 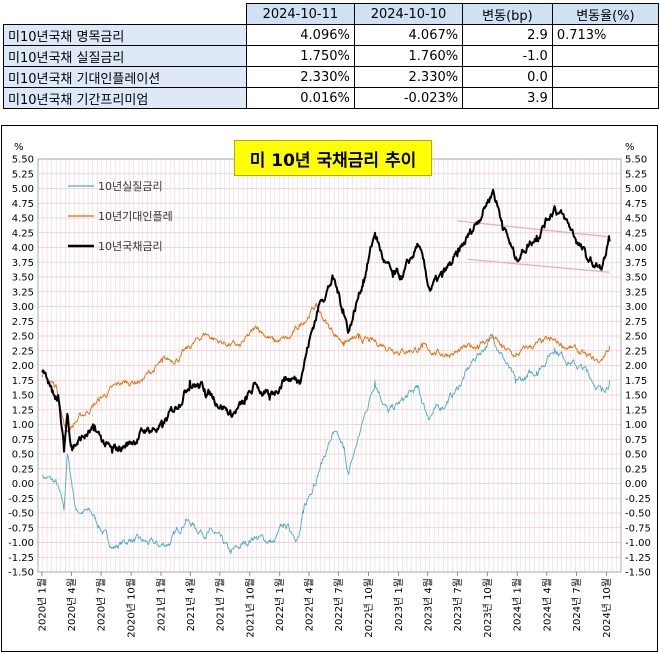 What do you see at coordinates (636, 351) in the screenshot?
I see `y-tick-label-right: 2.25` at bounding box center [636, 351].